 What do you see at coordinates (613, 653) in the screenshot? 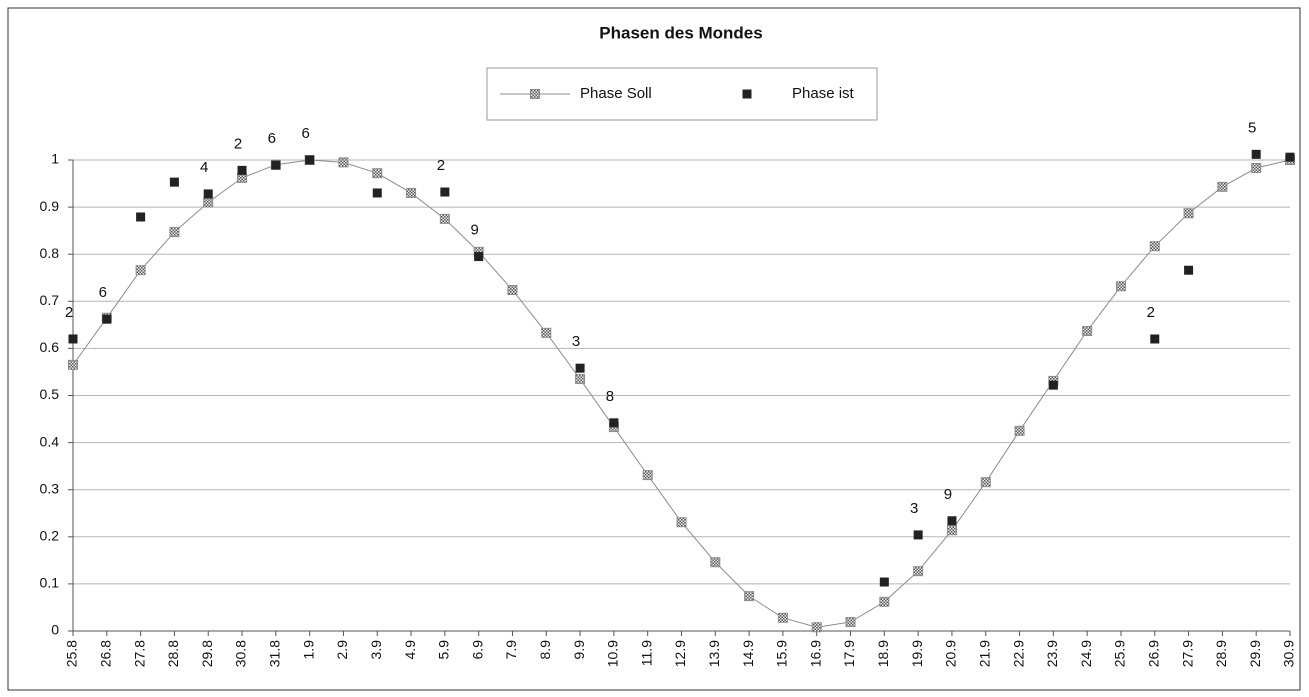
I see `x-tick-label: 10.9` at bounding box center [613, 653].